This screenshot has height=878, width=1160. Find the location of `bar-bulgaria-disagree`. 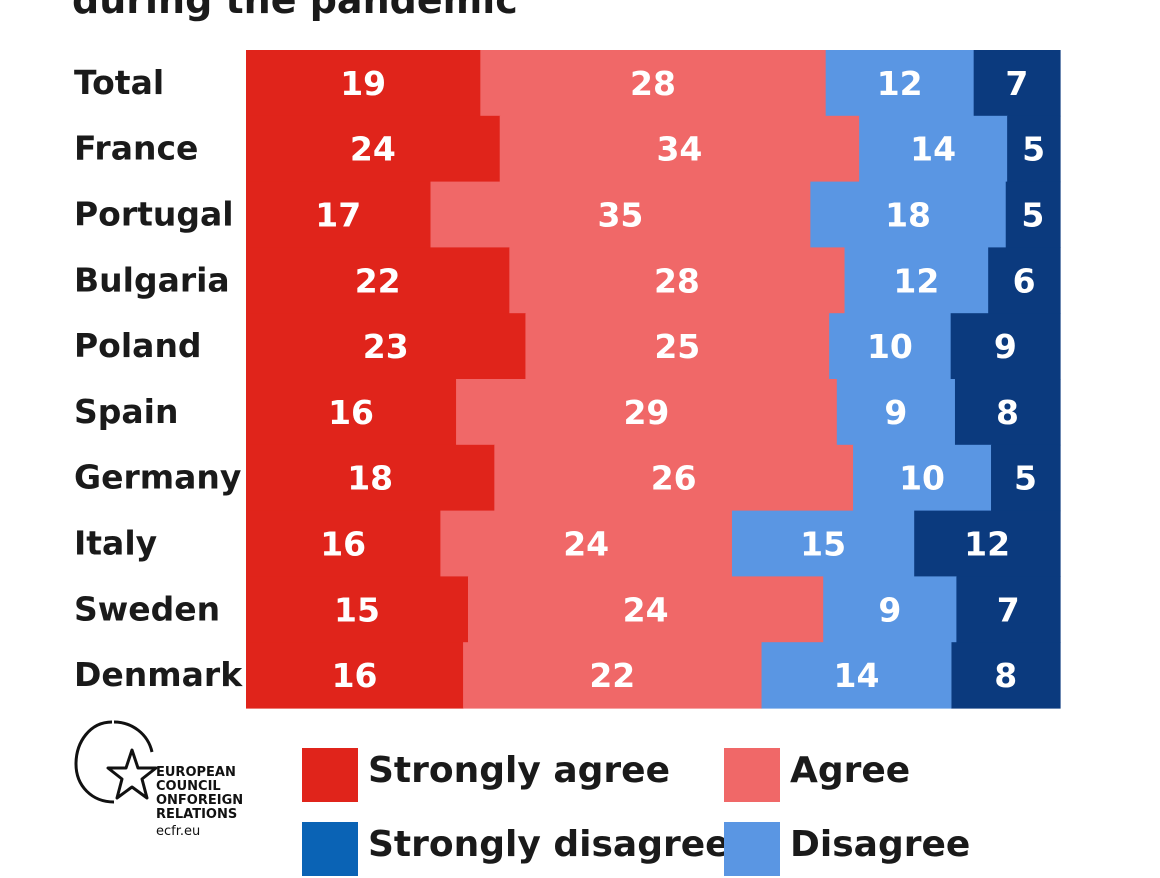

bar-bulgaria-disagree is located at coordinates (916, 280).